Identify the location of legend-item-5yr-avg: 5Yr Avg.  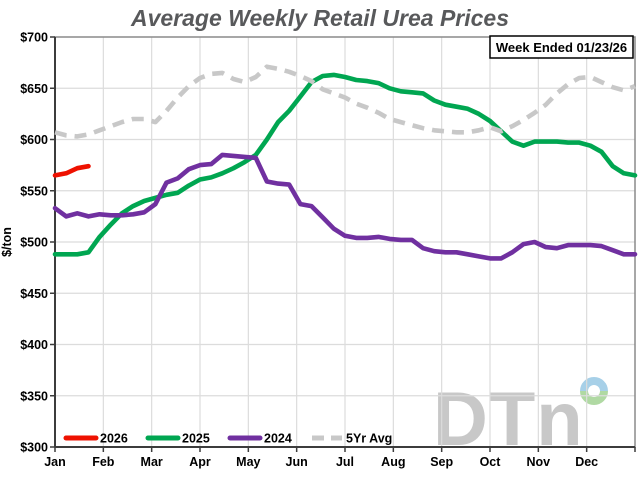
(352, 439).